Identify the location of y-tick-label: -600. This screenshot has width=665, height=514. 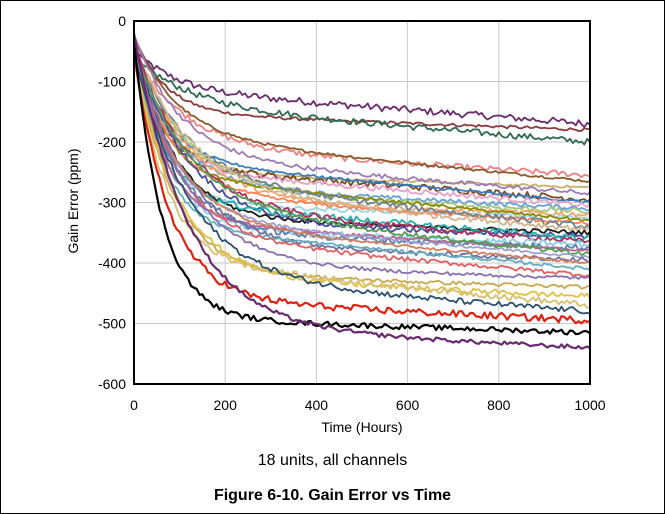
(112, 384).